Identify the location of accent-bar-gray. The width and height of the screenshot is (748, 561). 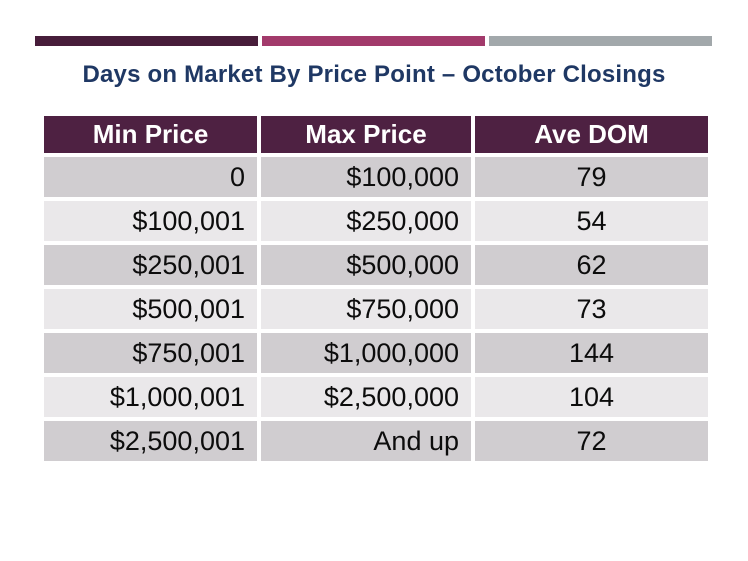
(600, 41).